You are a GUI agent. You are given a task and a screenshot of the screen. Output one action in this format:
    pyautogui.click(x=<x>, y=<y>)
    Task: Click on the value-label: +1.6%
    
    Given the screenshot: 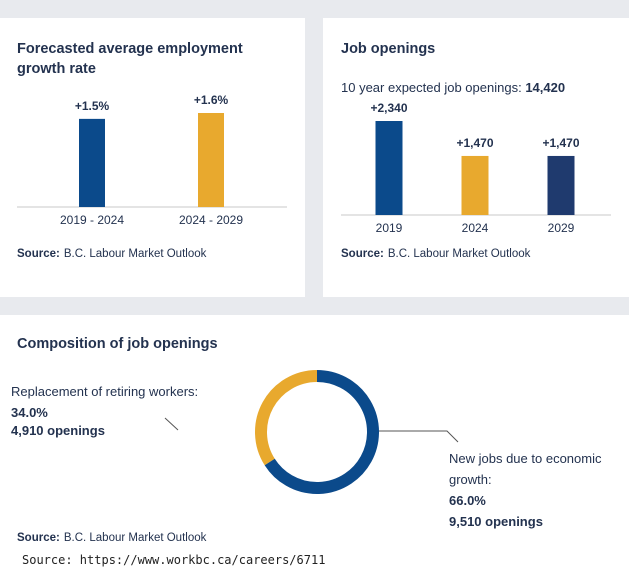 What is the action you would take?
    pyautogui.click(x=211, y=100)
    